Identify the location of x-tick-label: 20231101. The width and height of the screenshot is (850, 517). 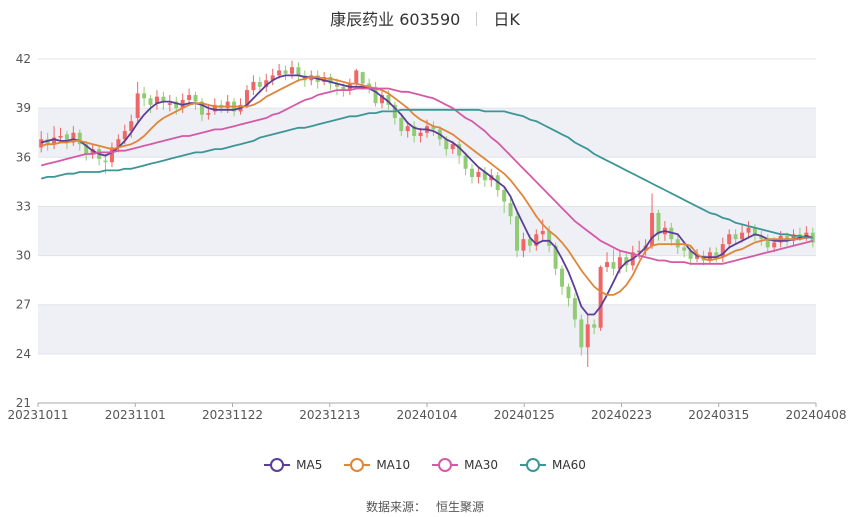
(135, 415).